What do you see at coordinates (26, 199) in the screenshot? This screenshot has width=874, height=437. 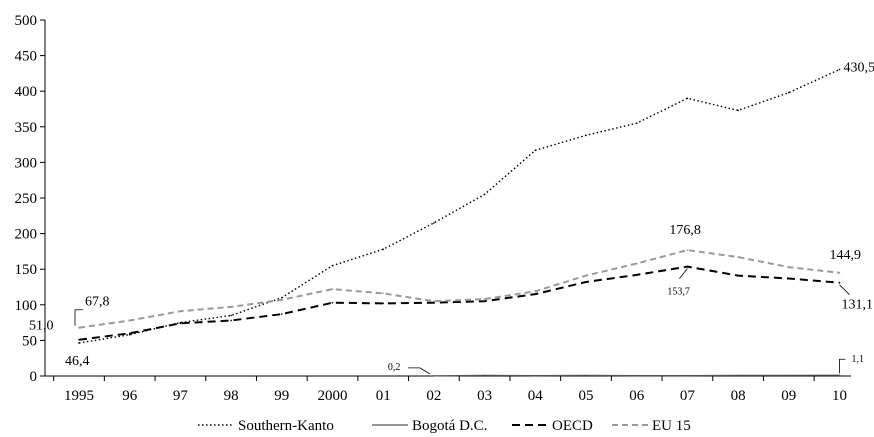 I see `y-tick-label: 250` at bounding box center [26, 199].